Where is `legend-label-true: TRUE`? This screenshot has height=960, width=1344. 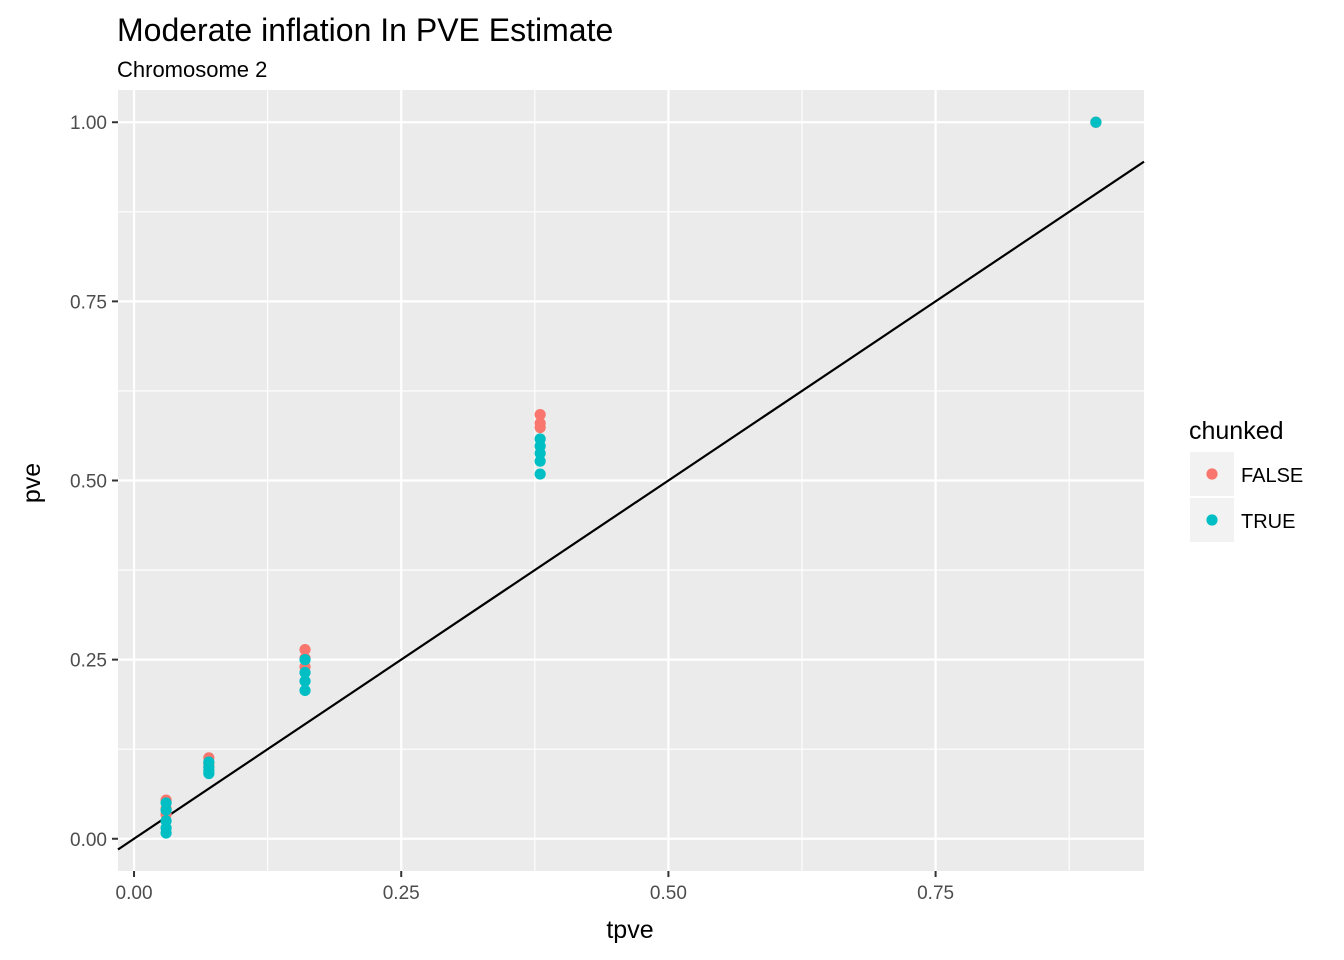 legend-label-true: TRUE is located at coordinates (1268, 522).